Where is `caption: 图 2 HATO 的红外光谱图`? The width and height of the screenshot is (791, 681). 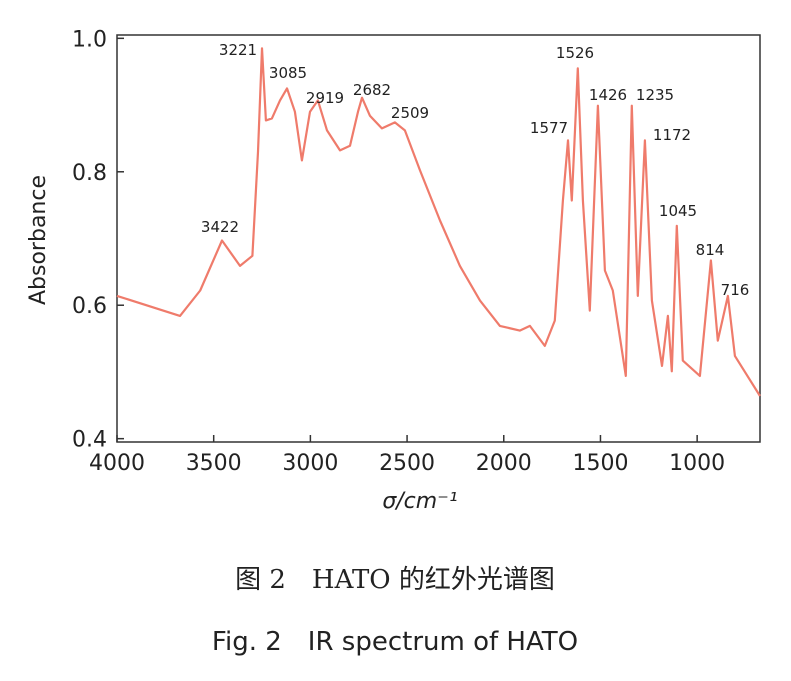
caption: 图 2 HATO 的红外光谱图 is located at coordinates (395, 580).